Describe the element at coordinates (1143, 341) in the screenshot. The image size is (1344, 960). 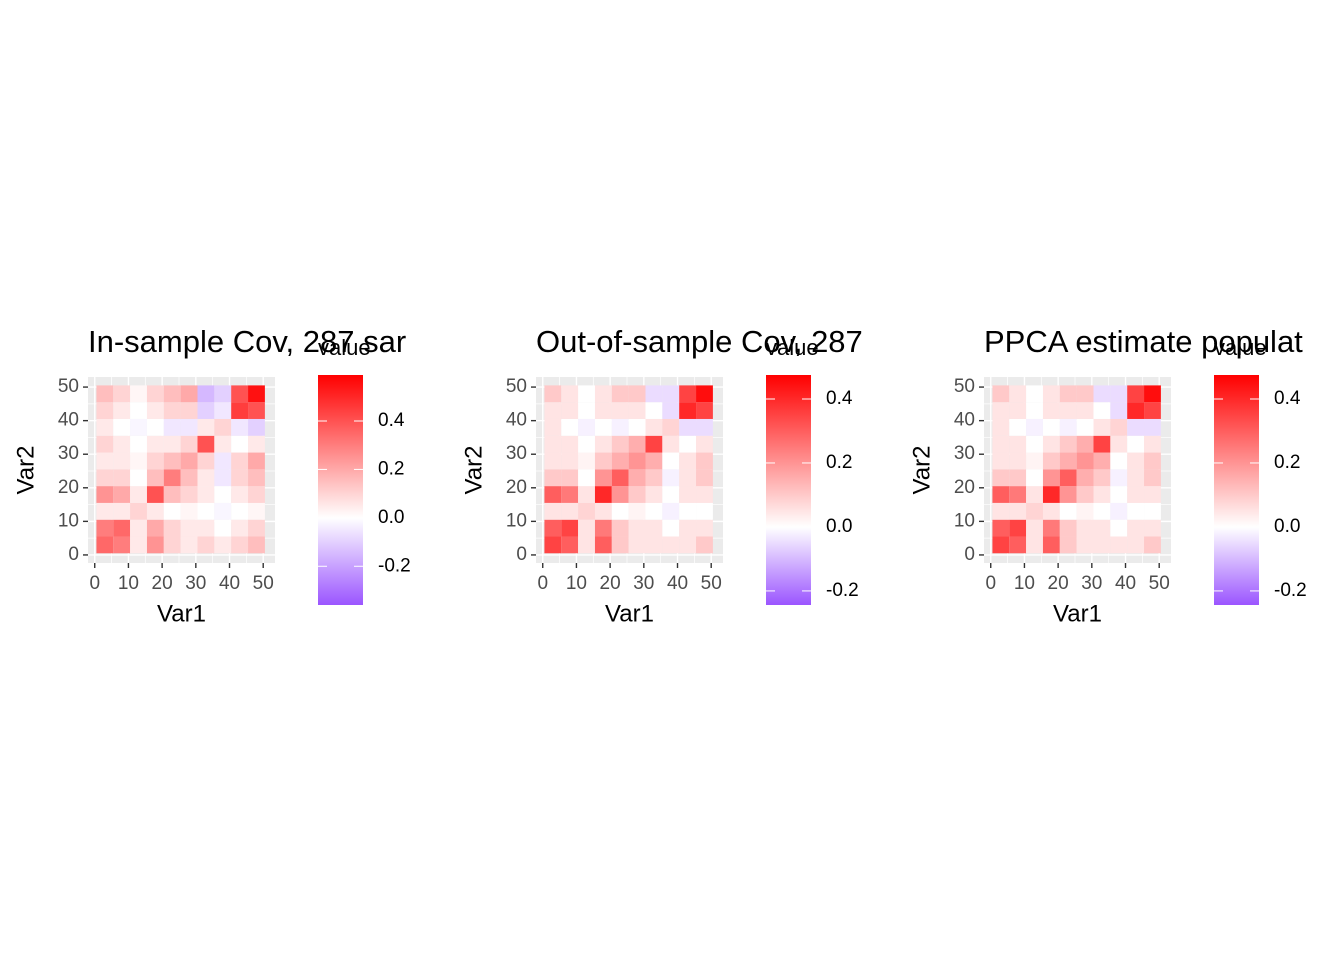
I see `chart-title: PPCA estimate populat` at that location.